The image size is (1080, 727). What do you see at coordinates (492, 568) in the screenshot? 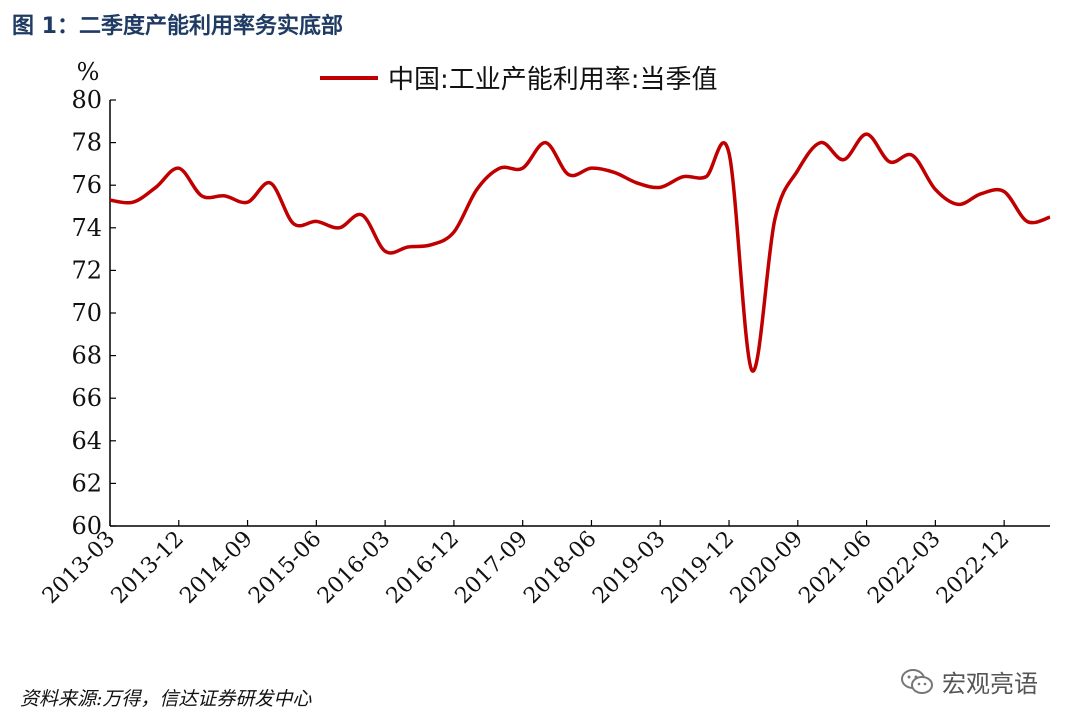
I see `x-tick-label: 2017-09` at bounding box center [492, 568].